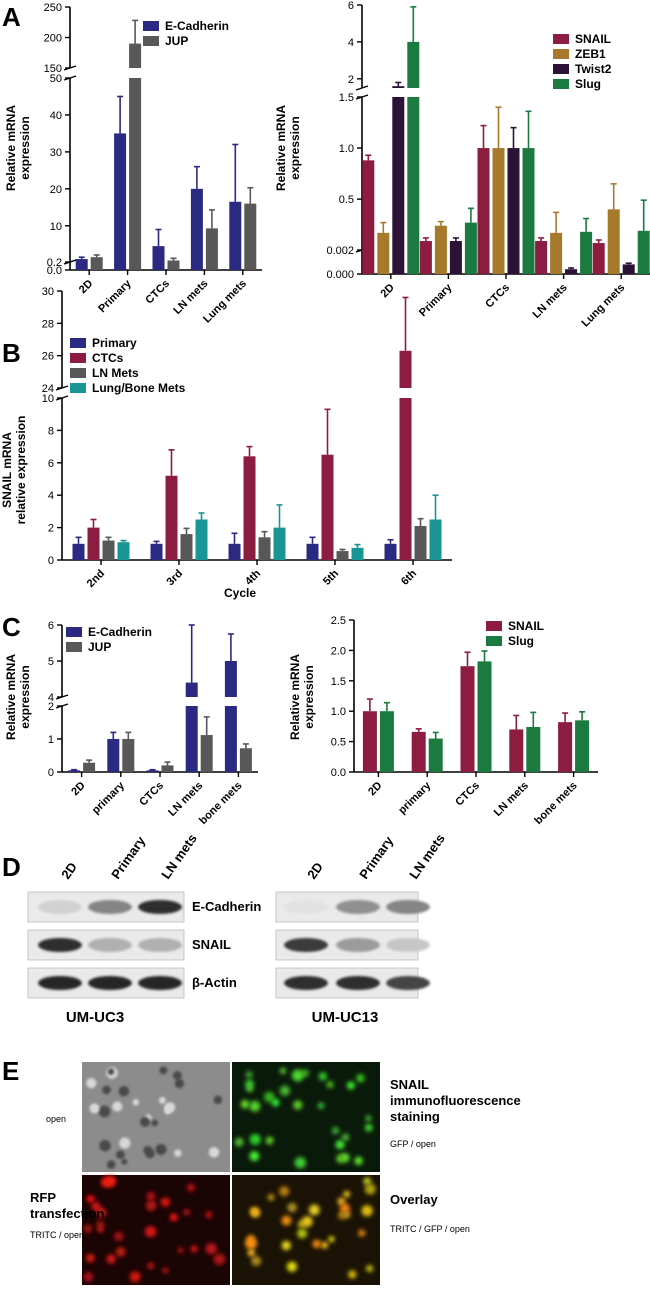 The image size is (650, 1289). What do you see at coordinates (86, 287) in the screenshot?
I see `x-tick-label: 2D` at bounding box center [86, 287].